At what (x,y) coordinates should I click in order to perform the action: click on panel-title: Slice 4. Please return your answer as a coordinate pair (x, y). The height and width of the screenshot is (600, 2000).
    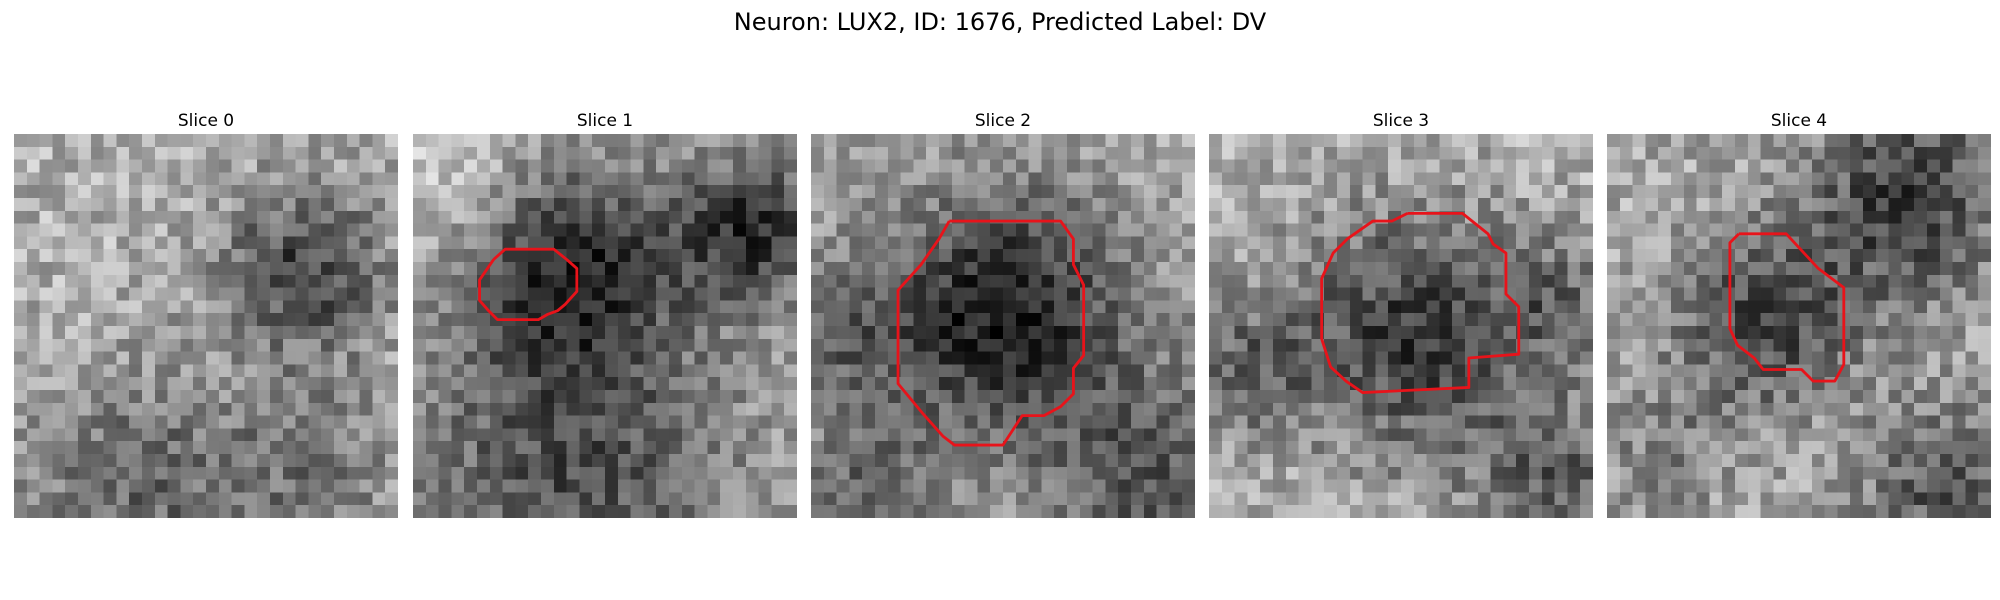
    Looking at the image, I should click on (1799, 121).